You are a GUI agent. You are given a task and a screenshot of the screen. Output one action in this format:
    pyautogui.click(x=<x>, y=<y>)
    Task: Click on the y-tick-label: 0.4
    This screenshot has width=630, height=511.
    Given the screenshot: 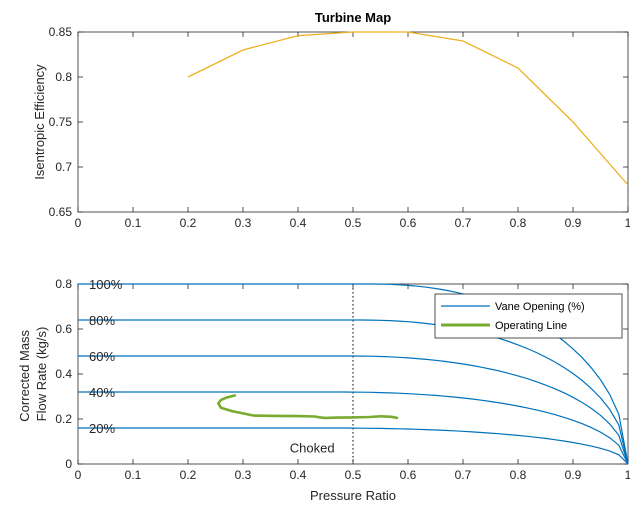 What is the action you would take?
    pyautogui.click(x=63, y=374)
    